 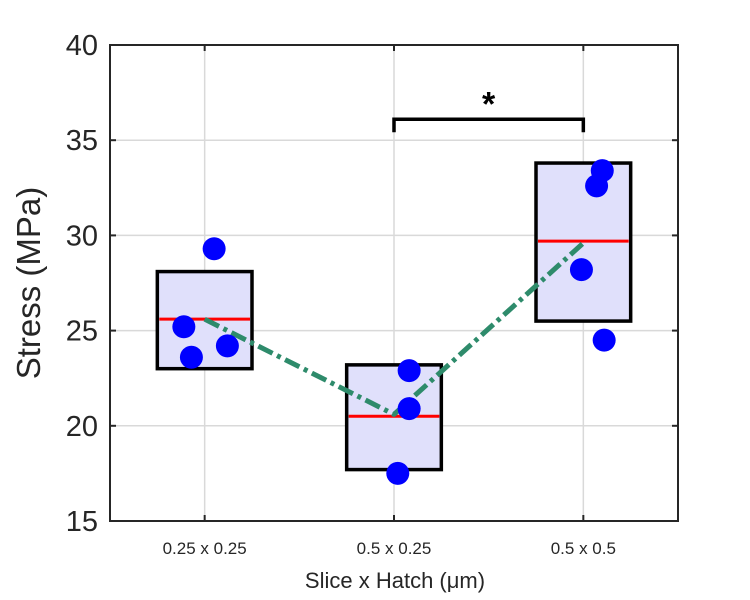 I want to click on y-tick-label: 20, so click(x=82, y=427).